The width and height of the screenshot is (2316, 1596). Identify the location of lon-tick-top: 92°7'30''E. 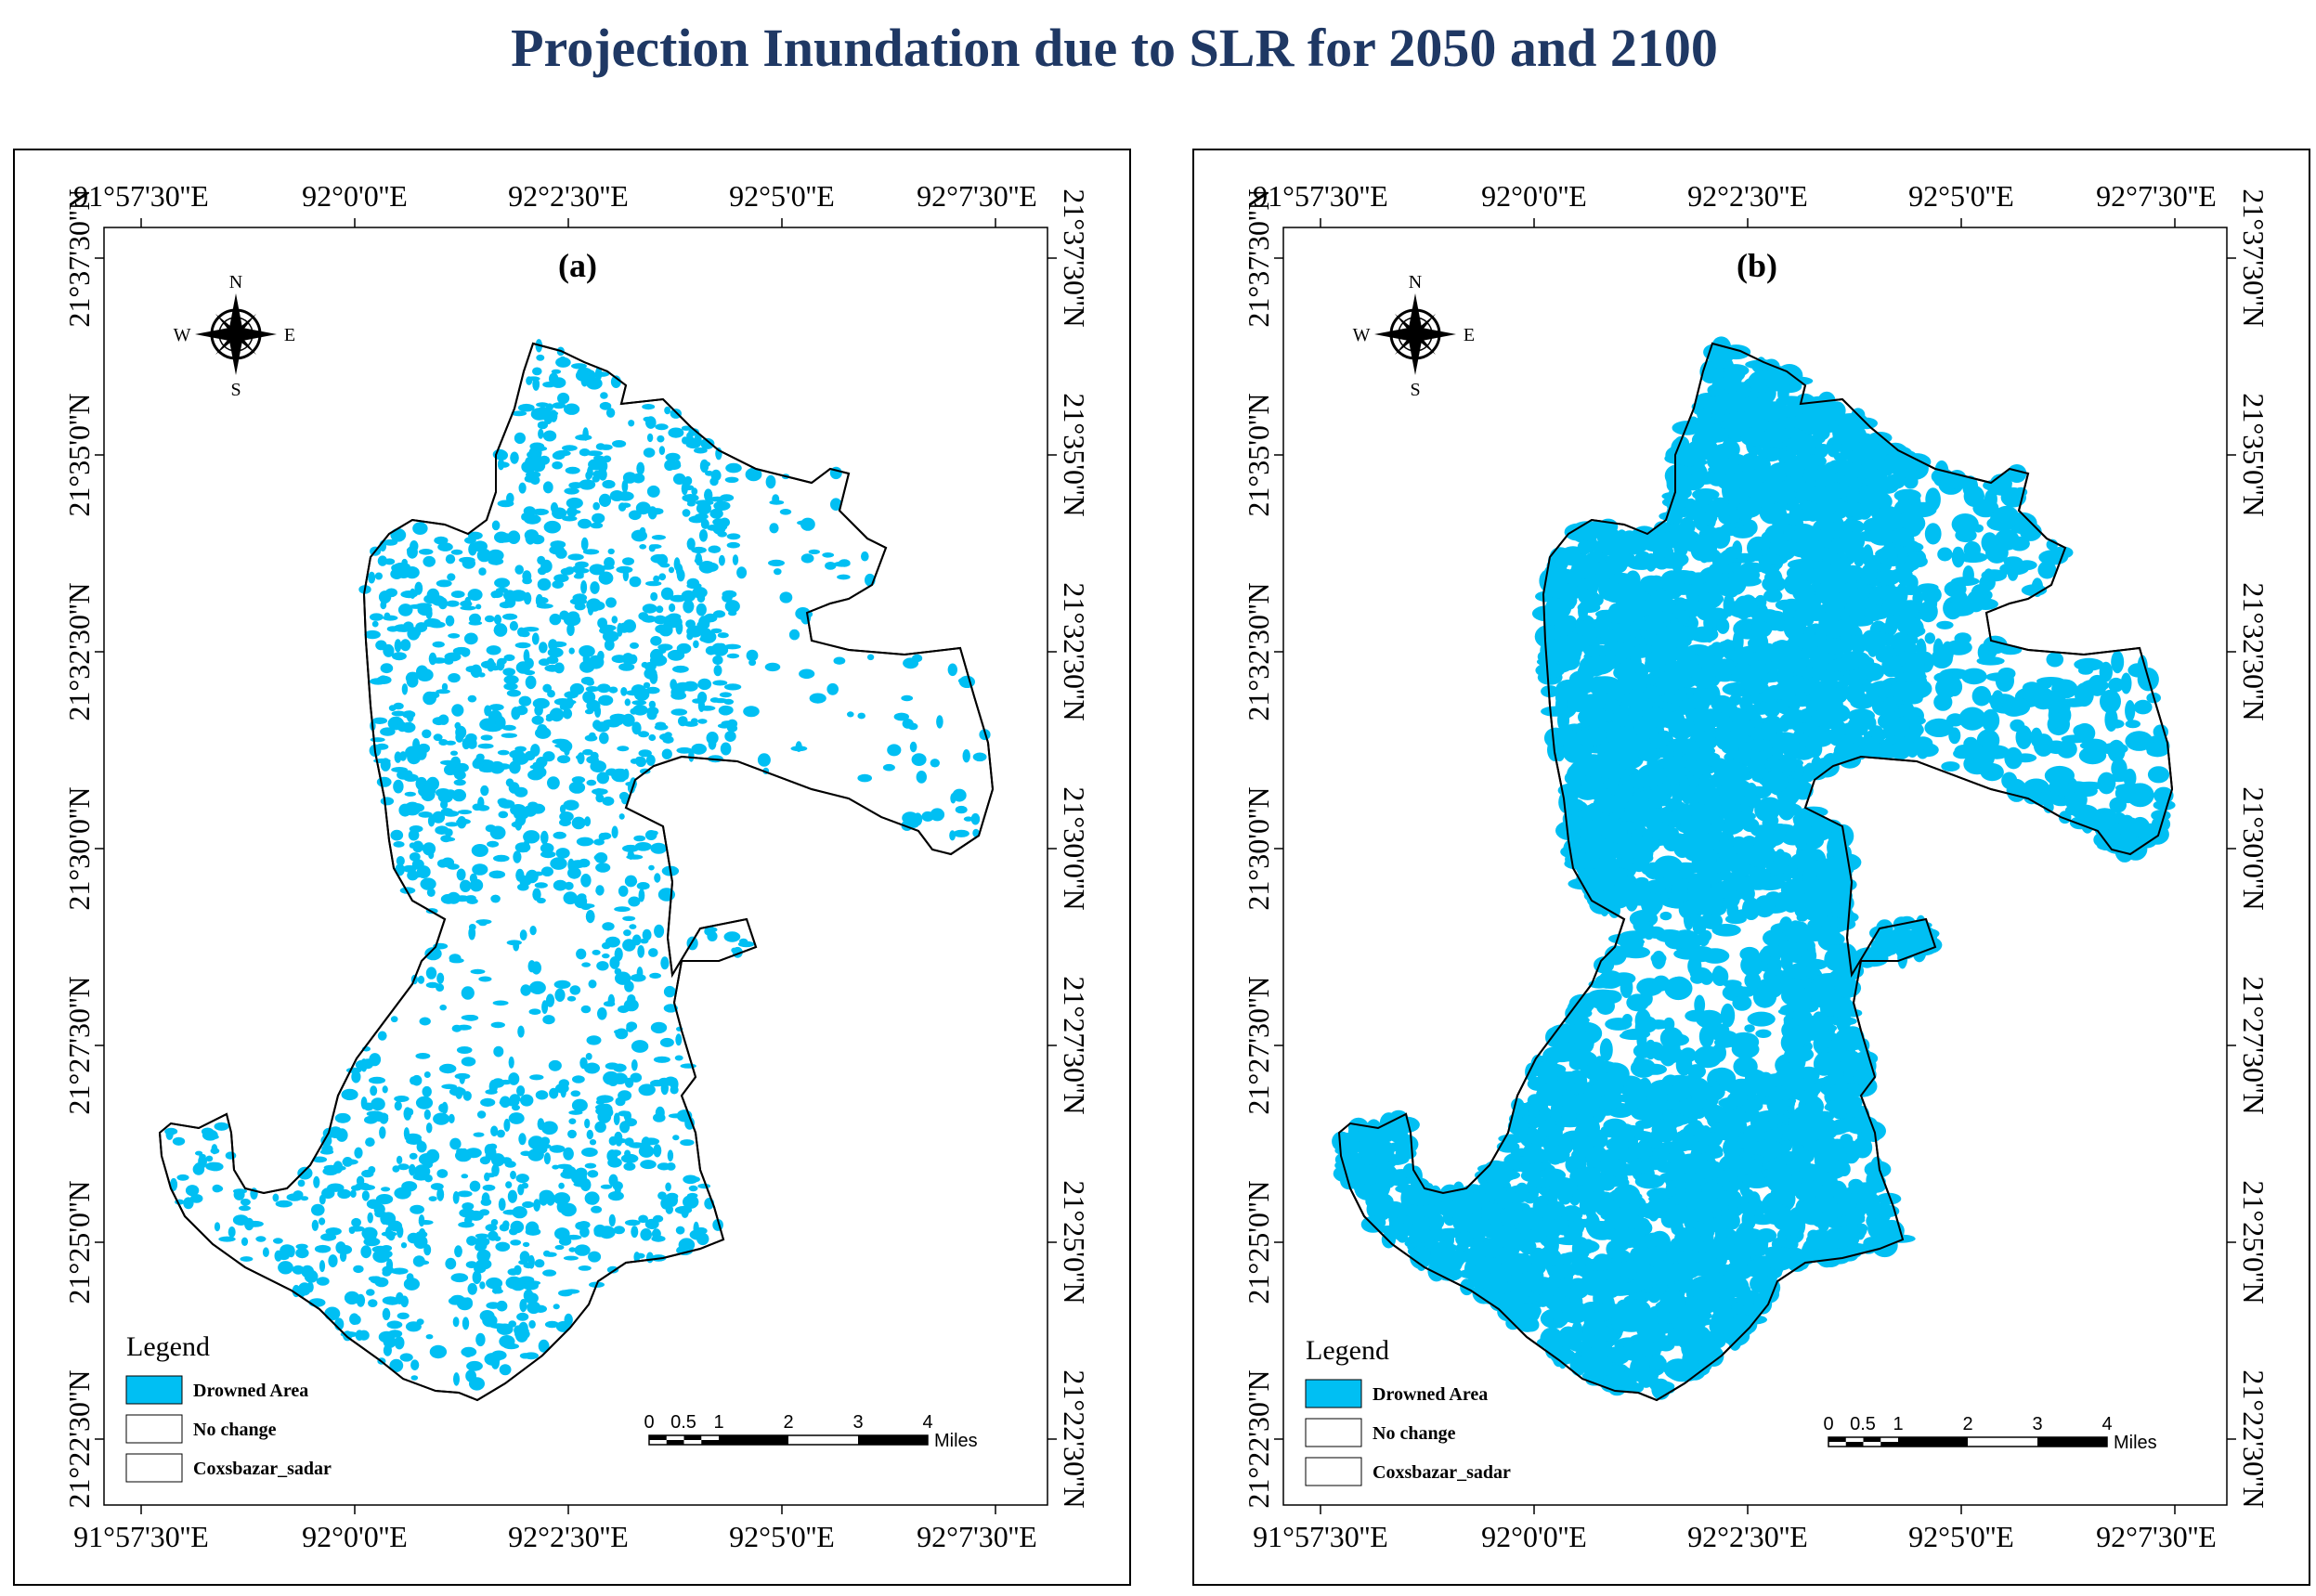
(2156, 196).